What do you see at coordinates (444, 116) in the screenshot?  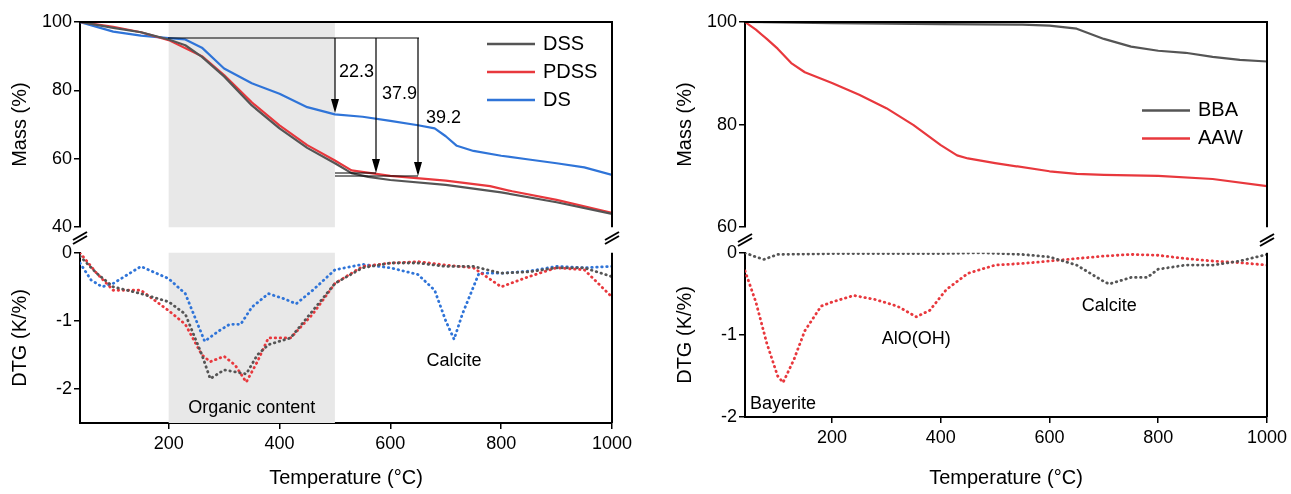 I see `annotation: 39.2` at bounding box center [444, 116].